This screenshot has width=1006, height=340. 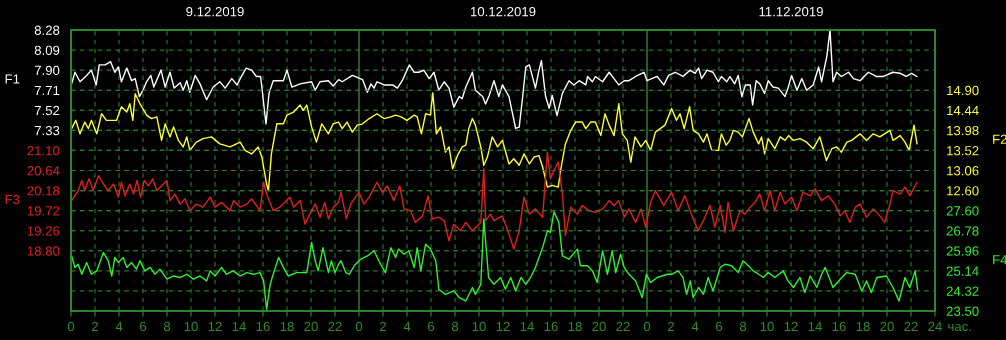 What do you see at coordinates (962, 231) in the screenshot?
I see `y2-tick-label: 26.78` at bounding box center [962, 231].